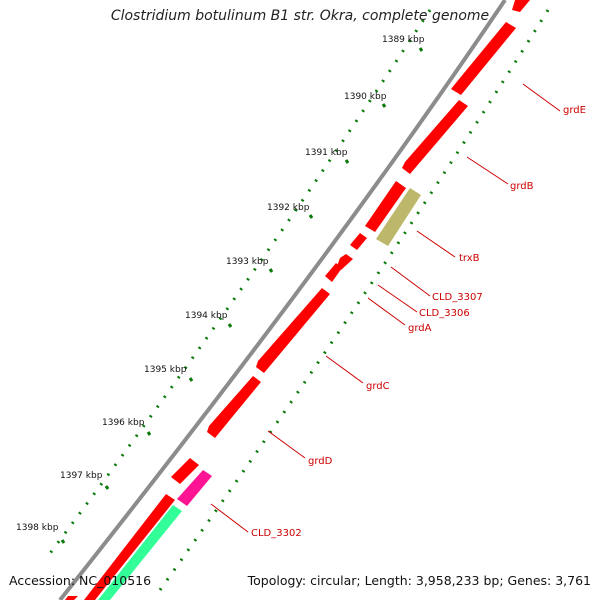 This screenshot has width=600, height=600. Describe the element at coordinates (293, 330) in the screenshot. I see `gene-arrow-grdc` at that location.